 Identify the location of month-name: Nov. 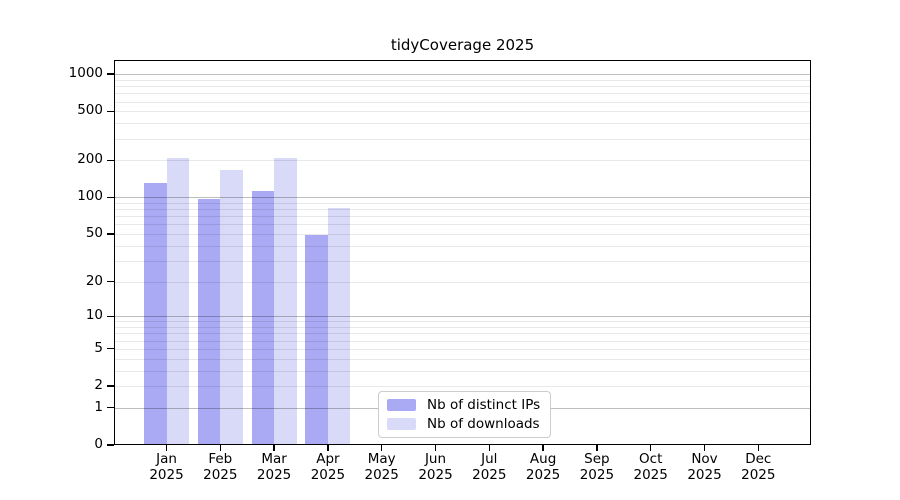
(704, 459).